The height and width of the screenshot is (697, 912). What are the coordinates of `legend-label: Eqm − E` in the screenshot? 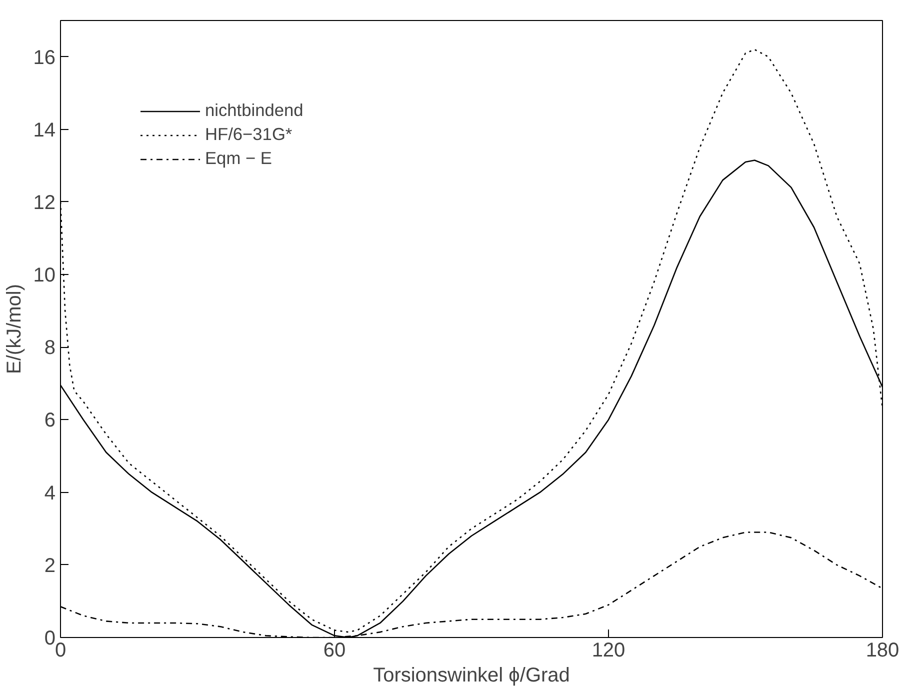 It's located at (238, 158).